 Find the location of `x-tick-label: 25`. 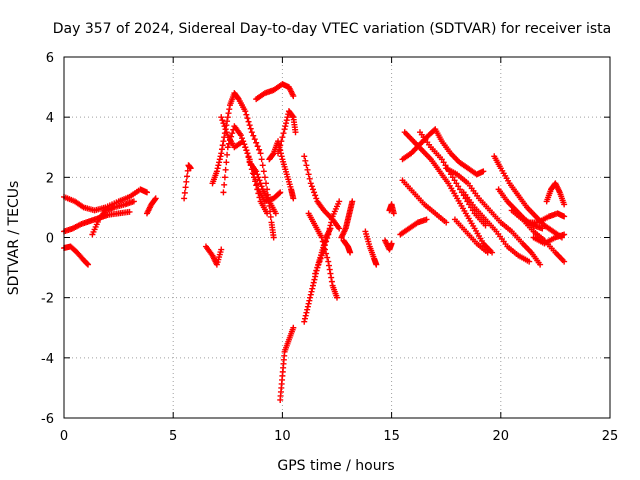

x-tick-label: 25 is located at coordinates (610, 436).